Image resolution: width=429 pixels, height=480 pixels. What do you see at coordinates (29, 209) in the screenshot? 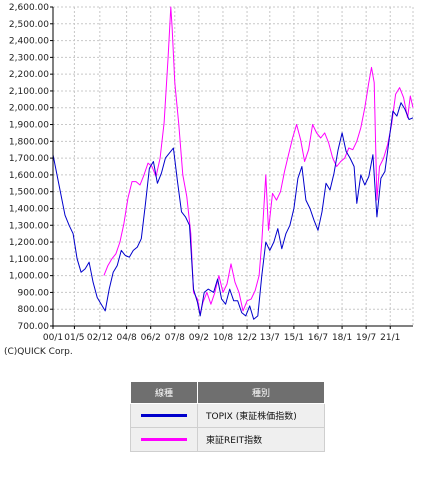
I see `y-tick-label: 1,400.00` at bounding box center [29, 209].